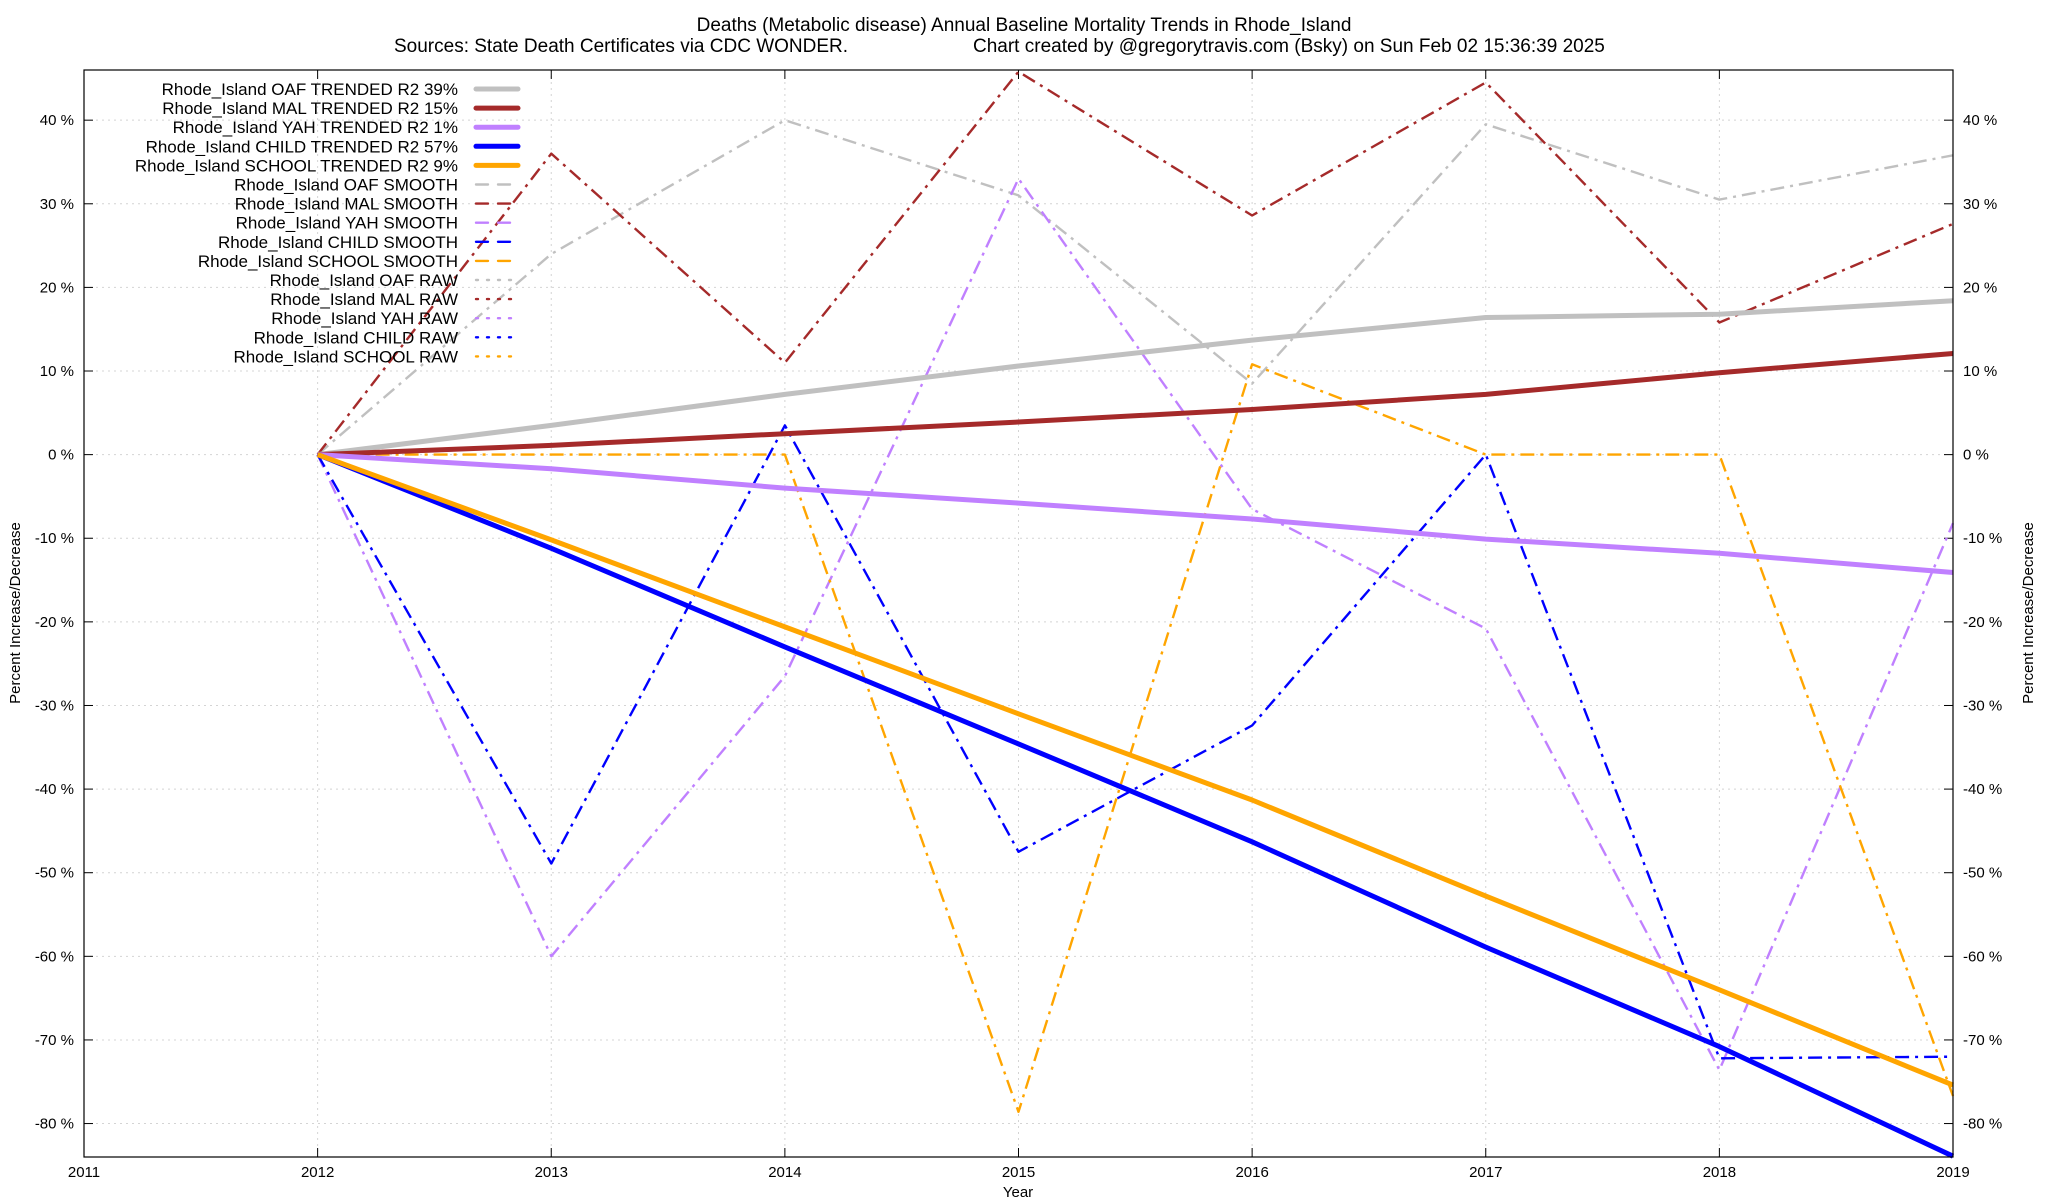 The height and width of the screenshot is (1200, 2048). Describe the element at coordinates (347, 223) in the screenshot. I see `legend-label: Rhode_Island YAH SMOOTH` at that location.